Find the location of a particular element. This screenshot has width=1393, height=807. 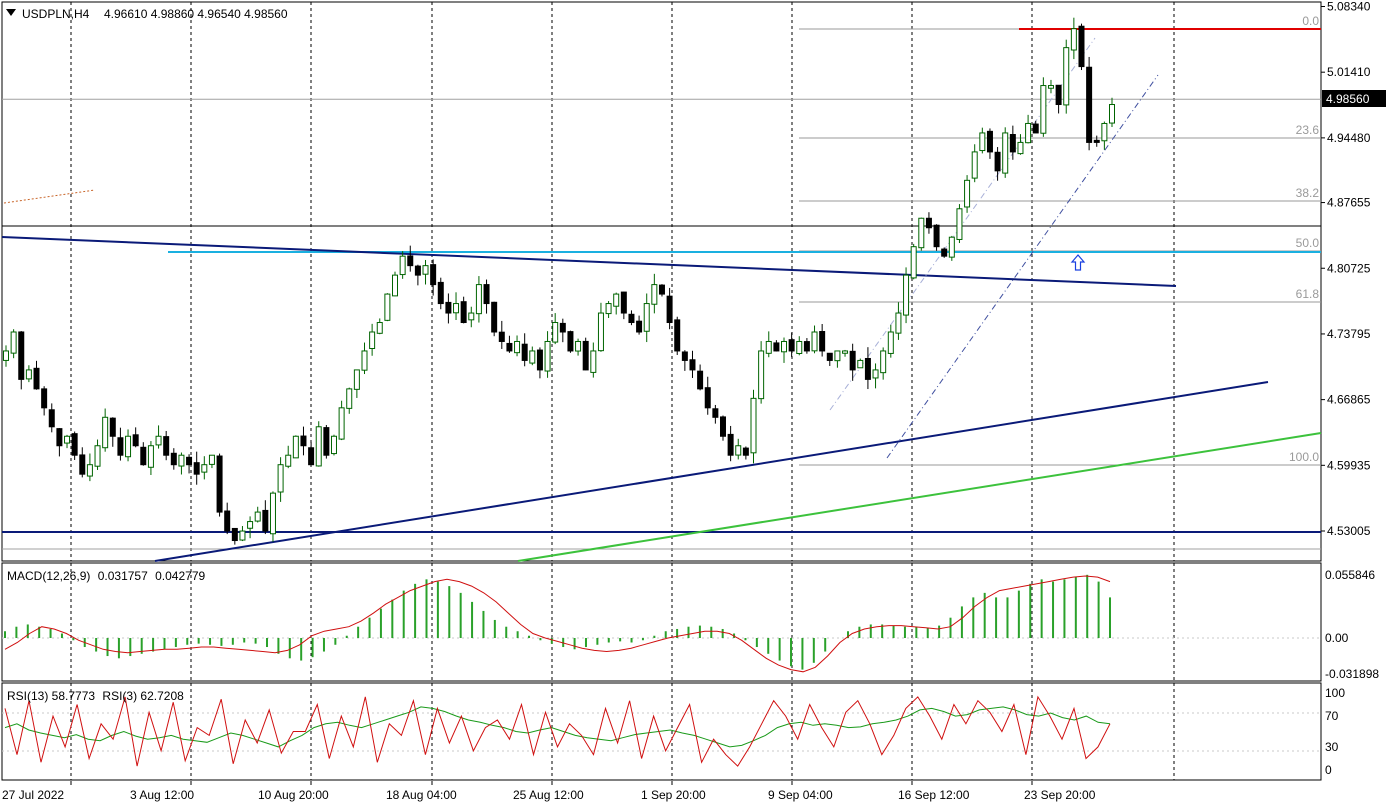

up-arrow-icon is located at coordinates (1078, 262).